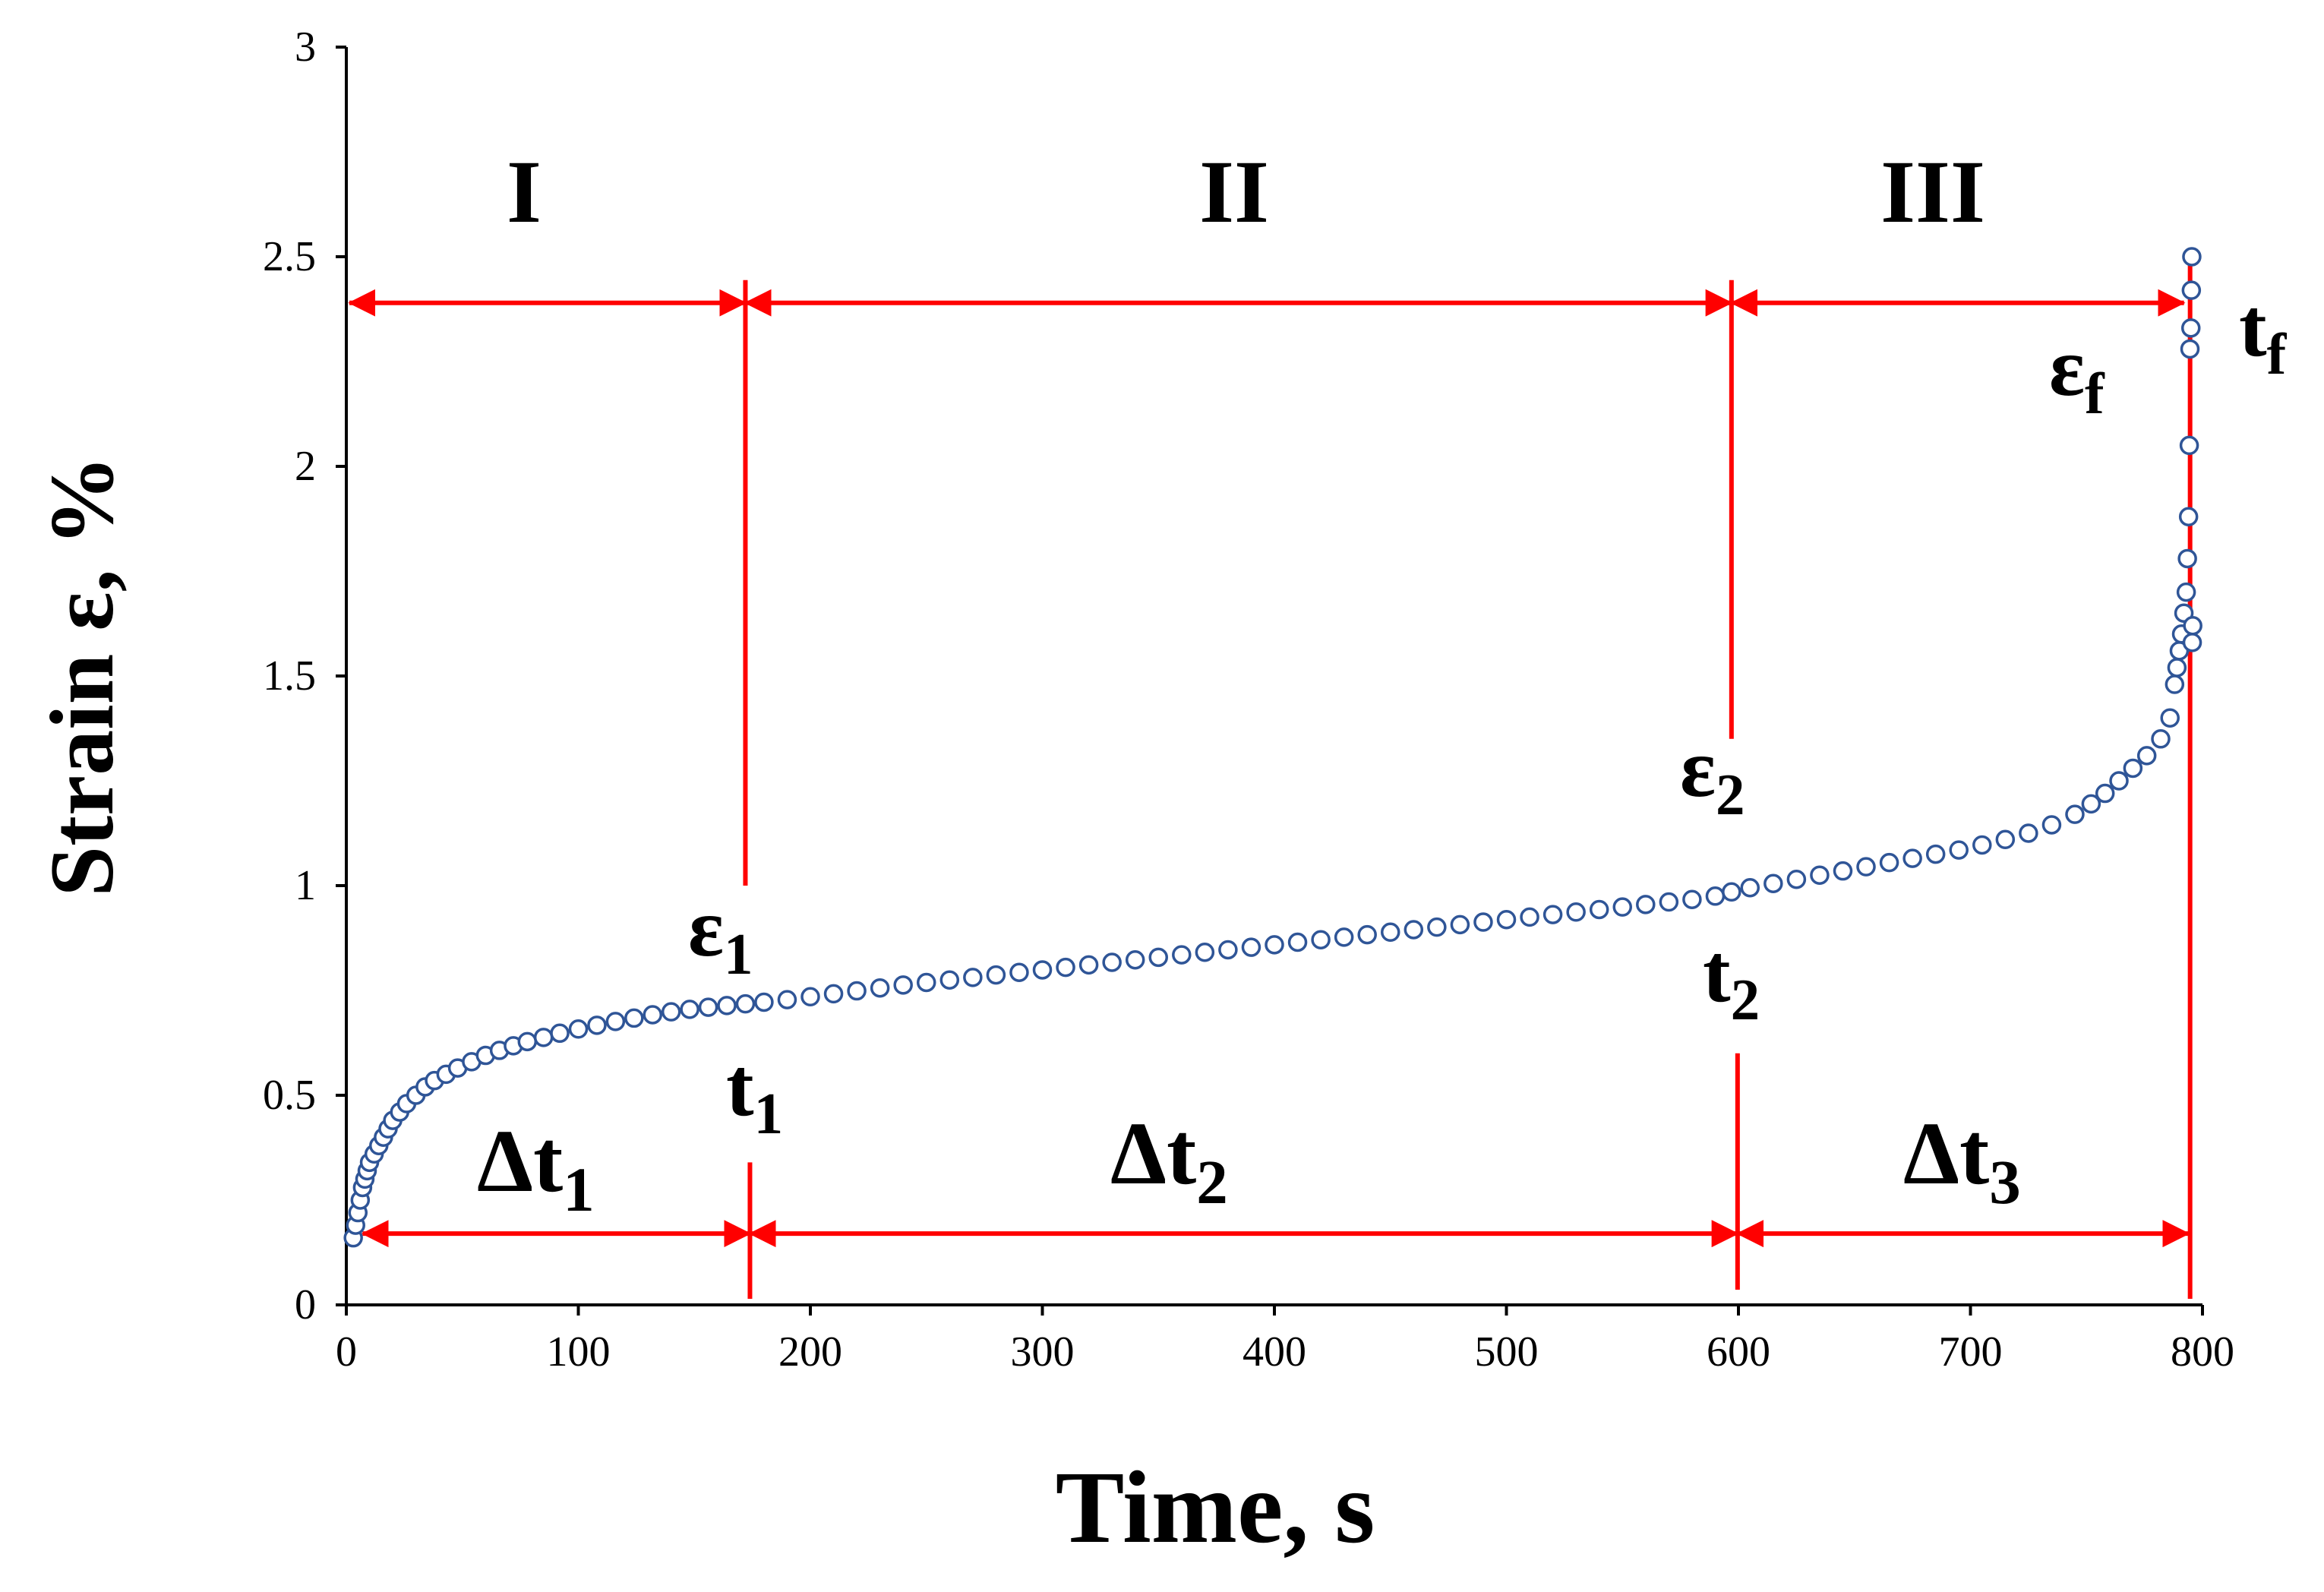 The image size is (2324, 1592). I want to click on y-tick-label: 2.5, so click(289, 256).